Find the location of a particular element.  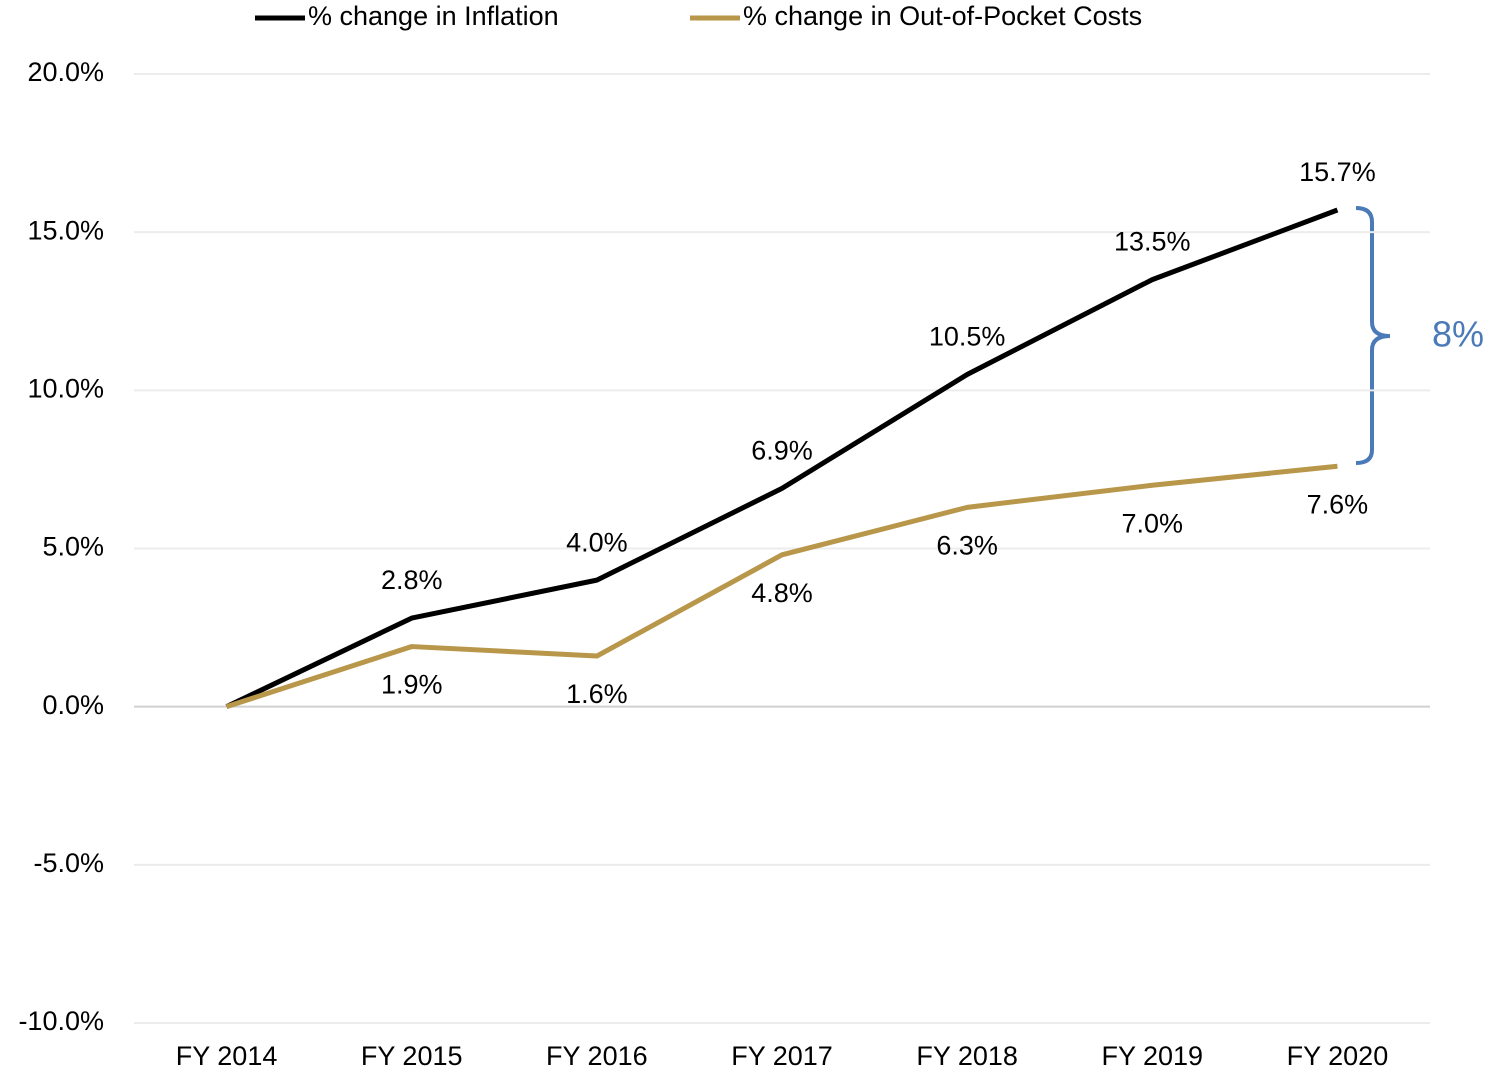

data-label: 1.9% is located at coordinates (412, 685).